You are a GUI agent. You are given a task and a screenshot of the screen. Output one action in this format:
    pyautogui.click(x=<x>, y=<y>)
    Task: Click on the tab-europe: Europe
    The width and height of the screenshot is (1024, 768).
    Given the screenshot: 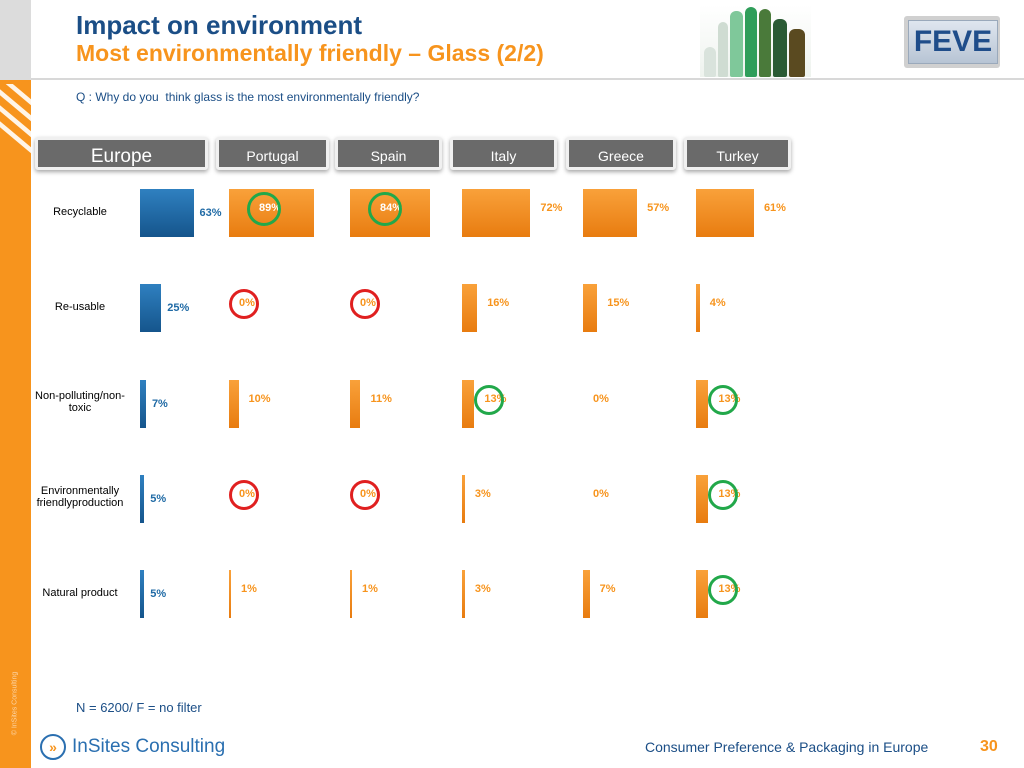 What is the action you would take?
    pyautogui.click(x=121, y=153)
    